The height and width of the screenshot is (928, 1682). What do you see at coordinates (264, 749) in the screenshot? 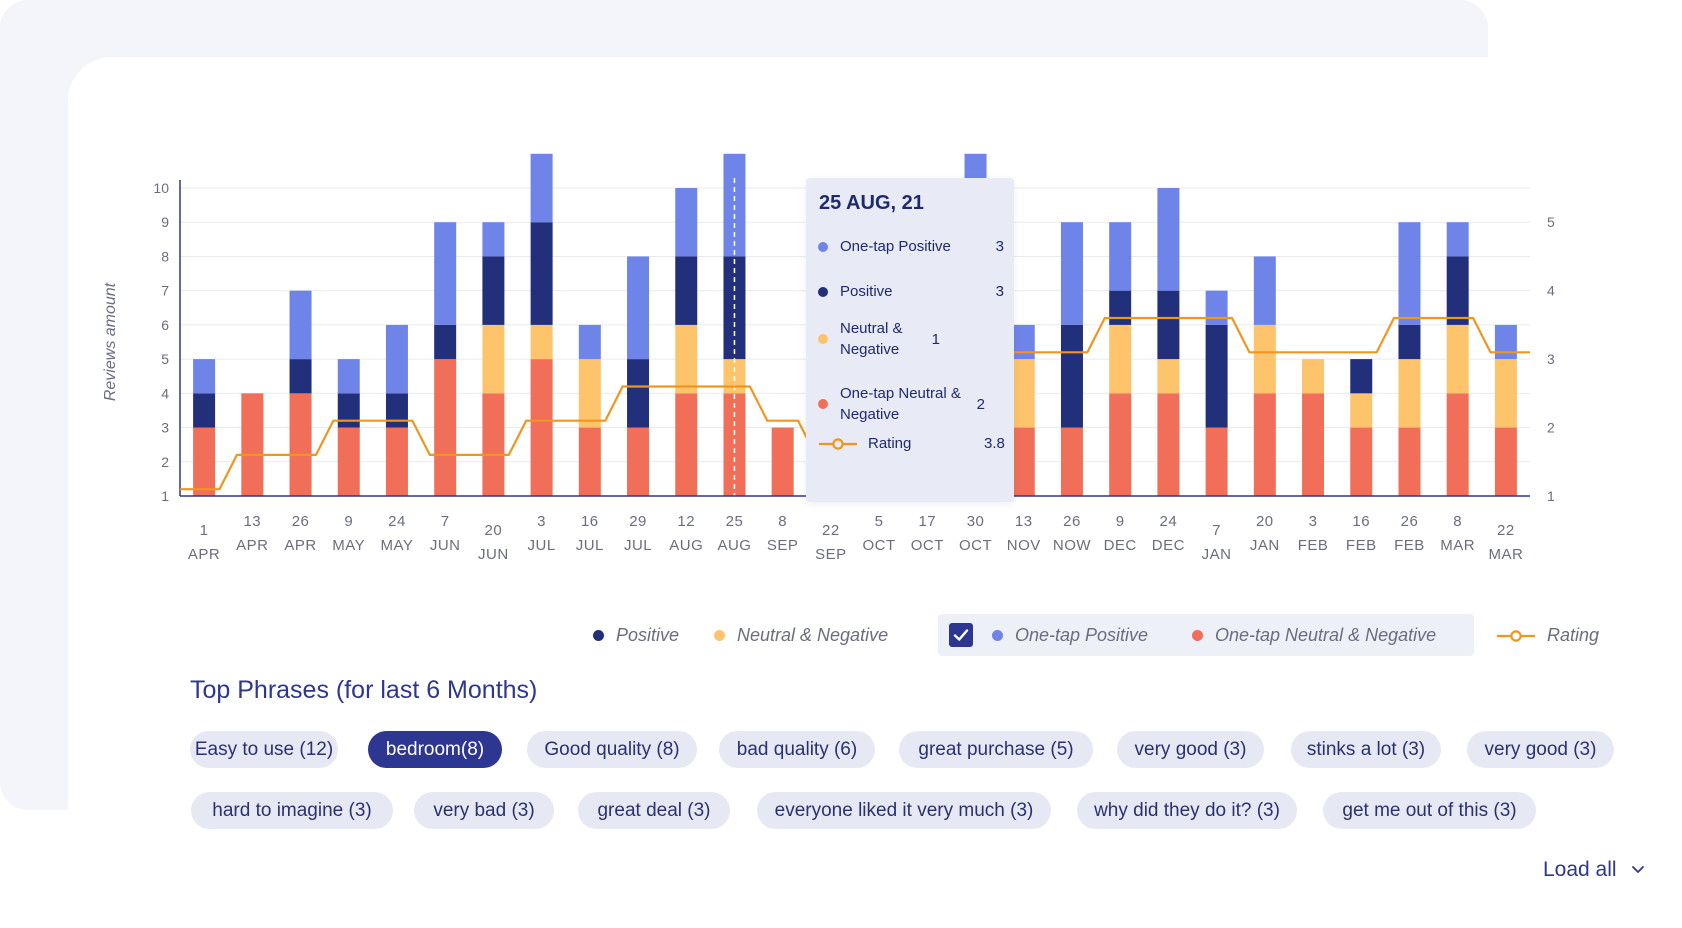
I see `phrase-chip: Easy to use (12)` at bounding box center [264, 749].